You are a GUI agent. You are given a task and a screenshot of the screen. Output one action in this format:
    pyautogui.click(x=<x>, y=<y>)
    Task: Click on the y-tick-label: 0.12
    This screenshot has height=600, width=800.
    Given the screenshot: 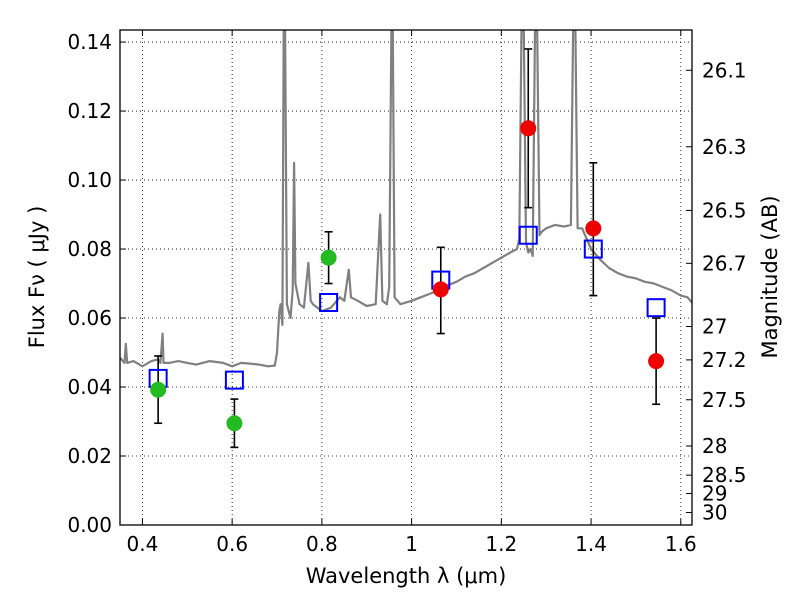 What is the action you would take?
    pyautogui.click(x=89, y=111)
    